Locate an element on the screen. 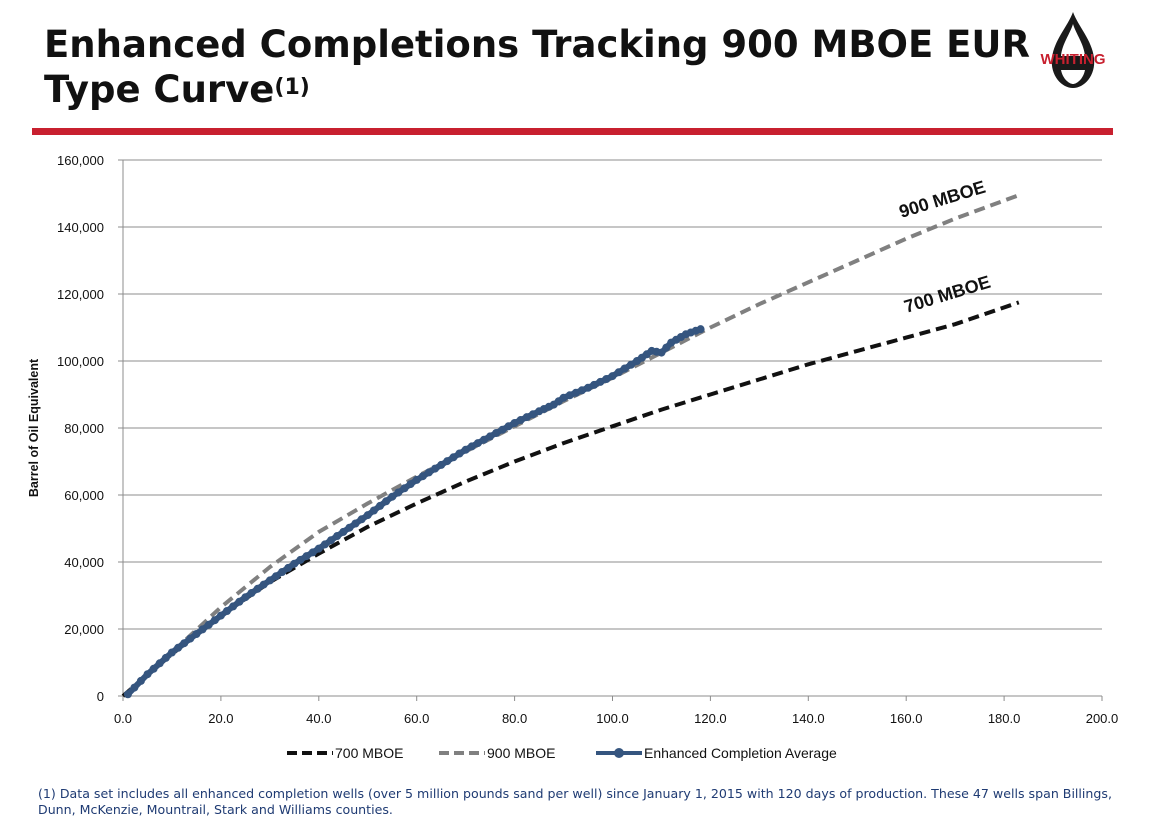 The width and height of the screenshot is (1159, 827). x-tick-label: 160.0 is located at coordinates (906, 718).